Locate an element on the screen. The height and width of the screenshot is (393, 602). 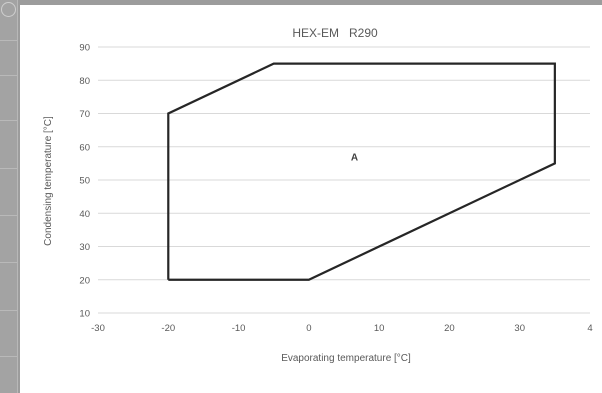
chart-title: HEX-EM R290 is located at coordinates (335, 33).